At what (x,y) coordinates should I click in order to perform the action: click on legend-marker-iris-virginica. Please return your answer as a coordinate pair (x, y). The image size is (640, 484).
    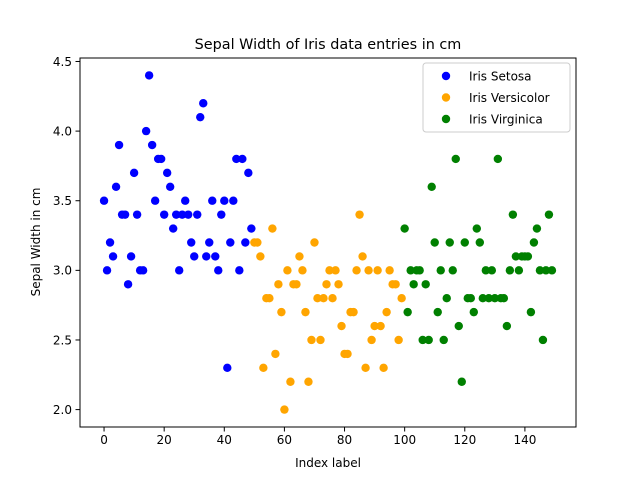
    Looking at the image, I should click on (446, 119).